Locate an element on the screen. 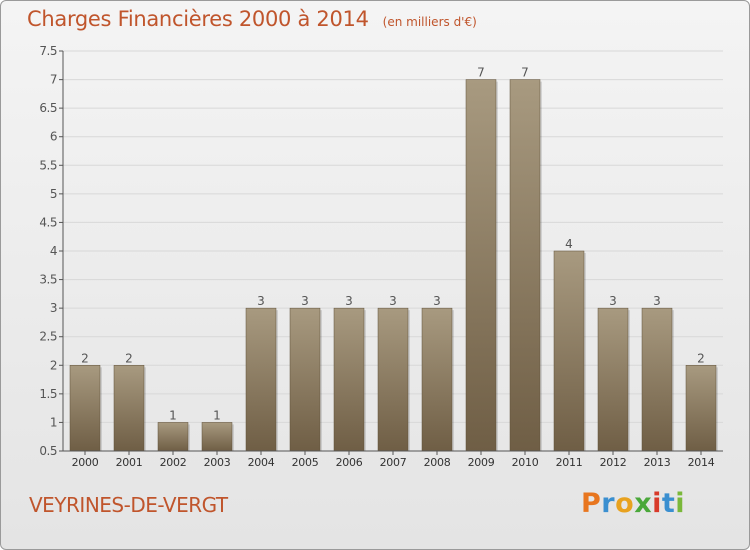 The height and width of the screenshot is (550, 750). y-tick-label: 7.5 is located at coordinates (48, 51).